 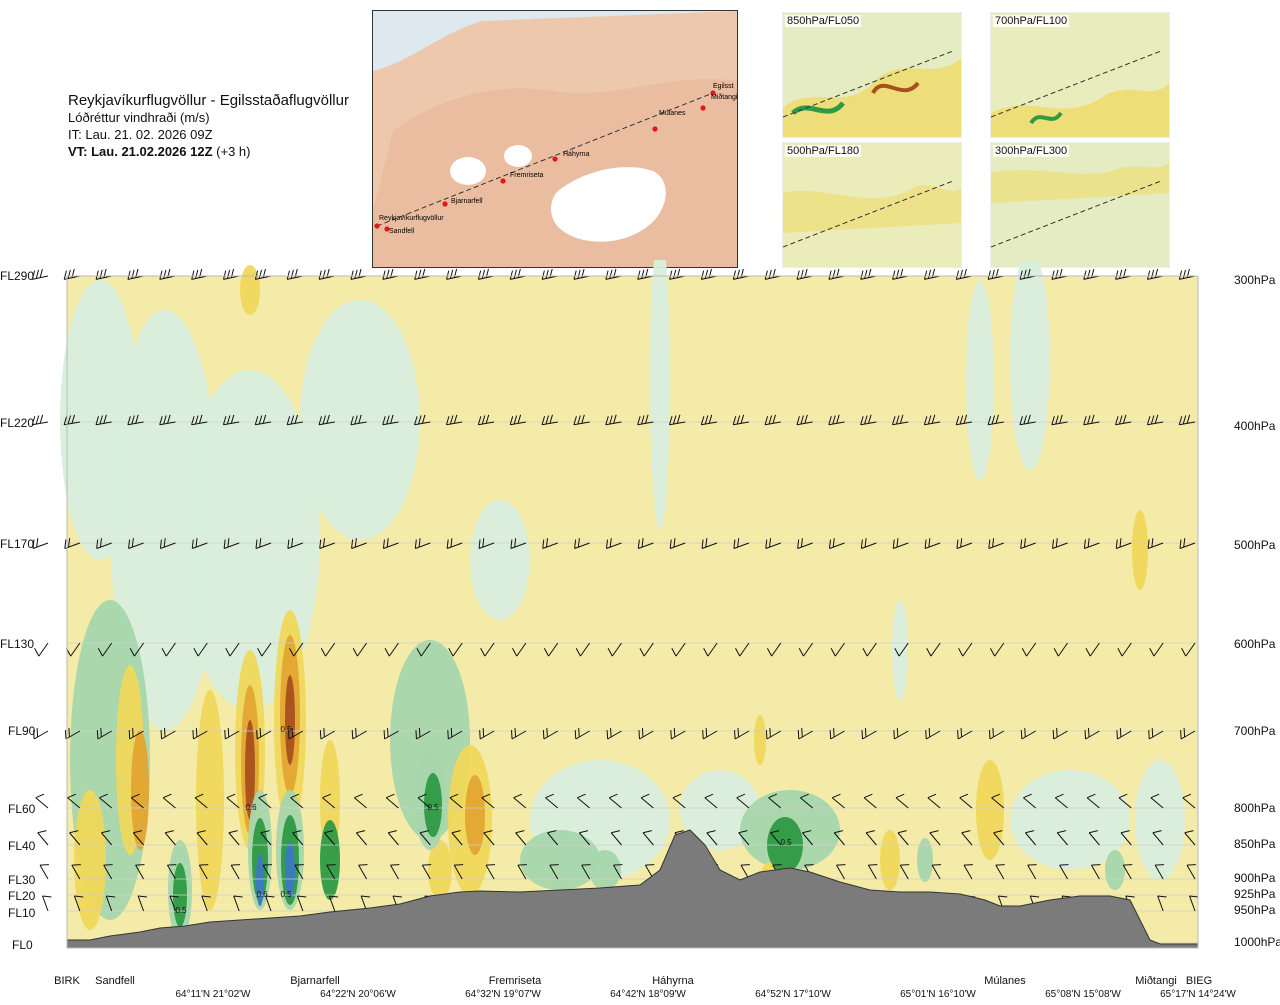 What do you see at coordinates (608, 204) in the screenshot?
I see `glacier-vatnajokull` at bounding box center [608, 204].